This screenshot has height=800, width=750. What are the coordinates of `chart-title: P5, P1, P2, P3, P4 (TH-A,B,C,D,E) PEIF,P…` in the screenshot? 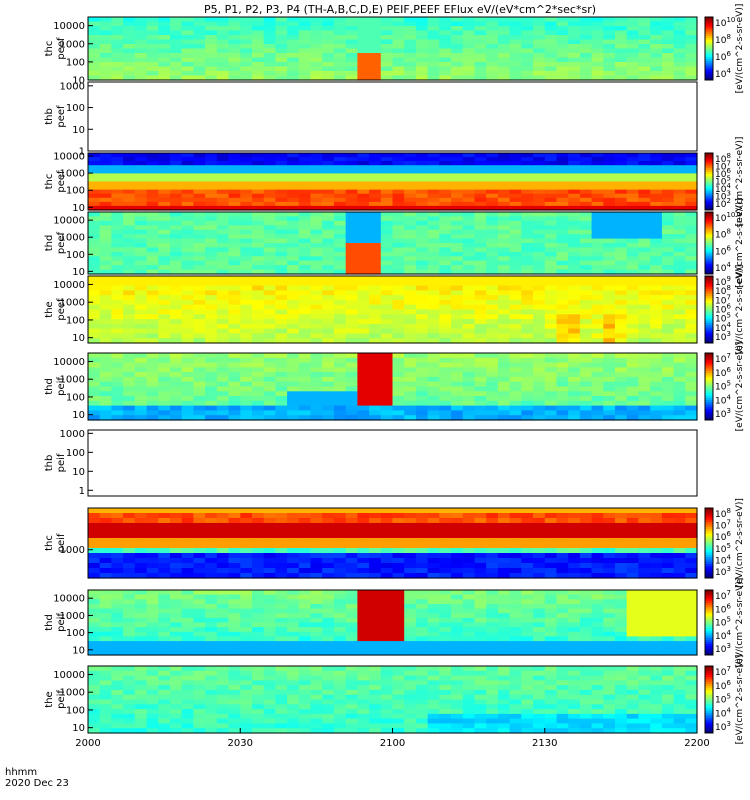 It's located at (400, 9).